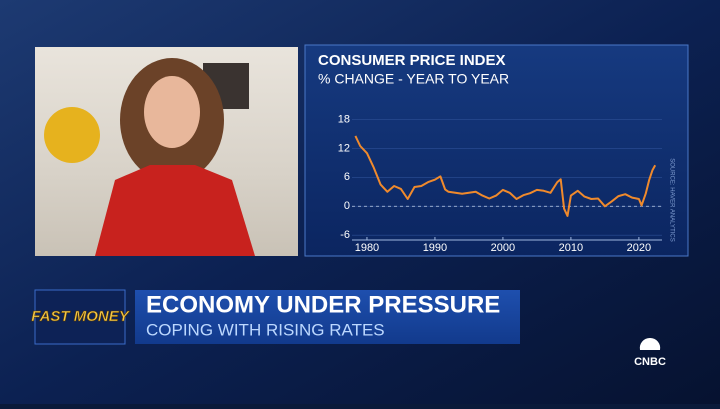  I want to click on network-name: CNBC, so click(650, 362).